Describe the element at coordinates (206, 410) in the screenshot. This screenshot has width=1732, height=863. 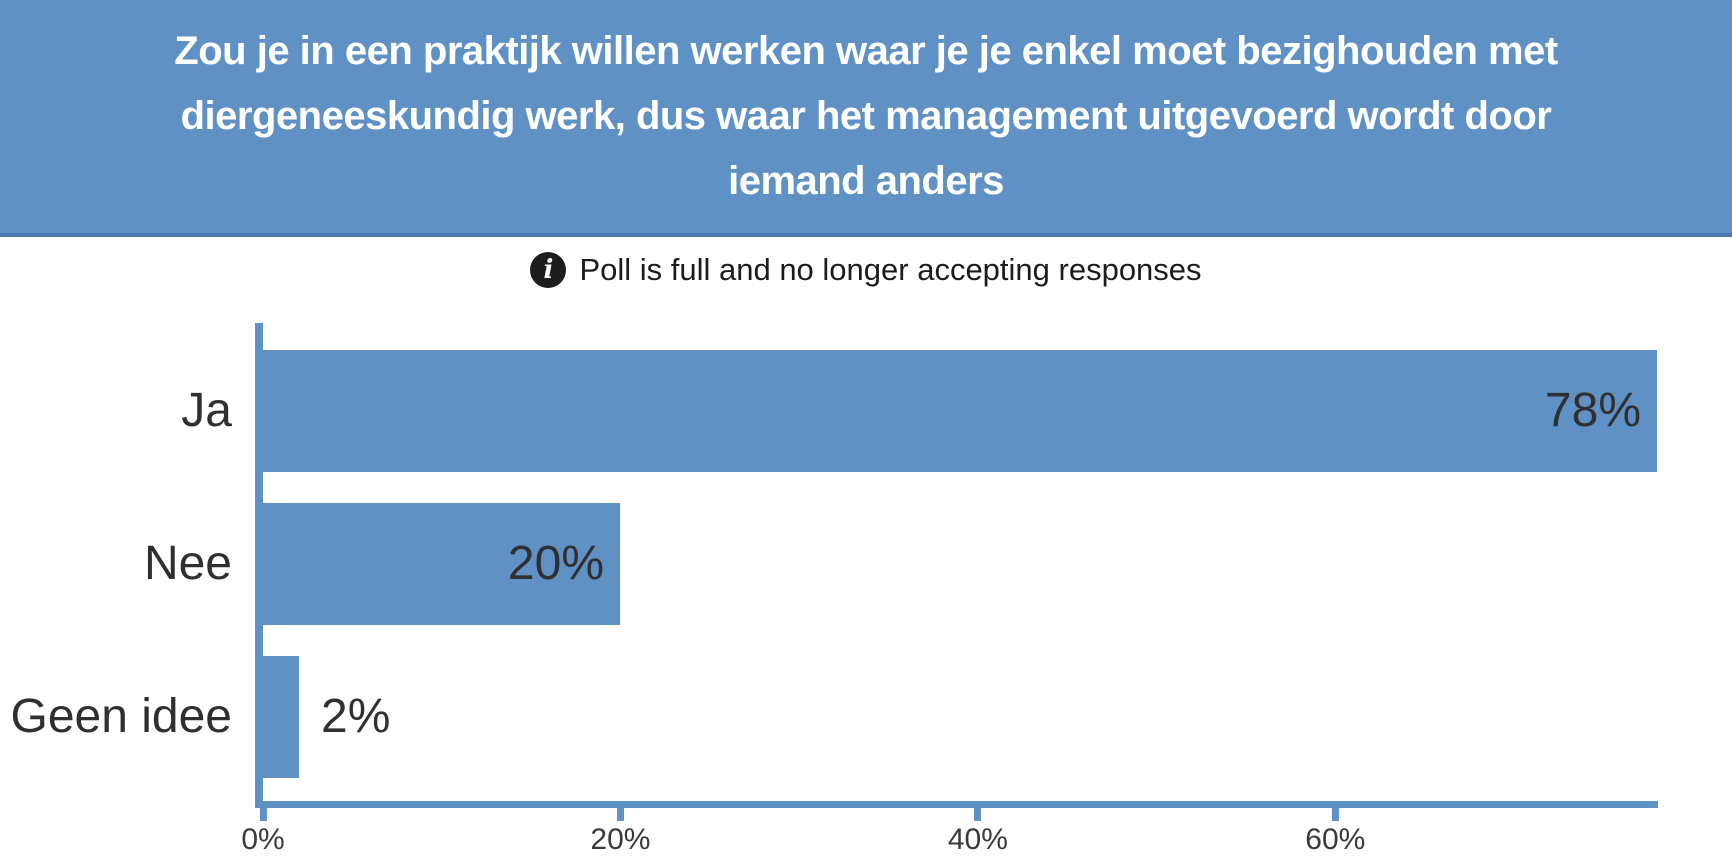
I see `category-label-ja: Ja` at that location.